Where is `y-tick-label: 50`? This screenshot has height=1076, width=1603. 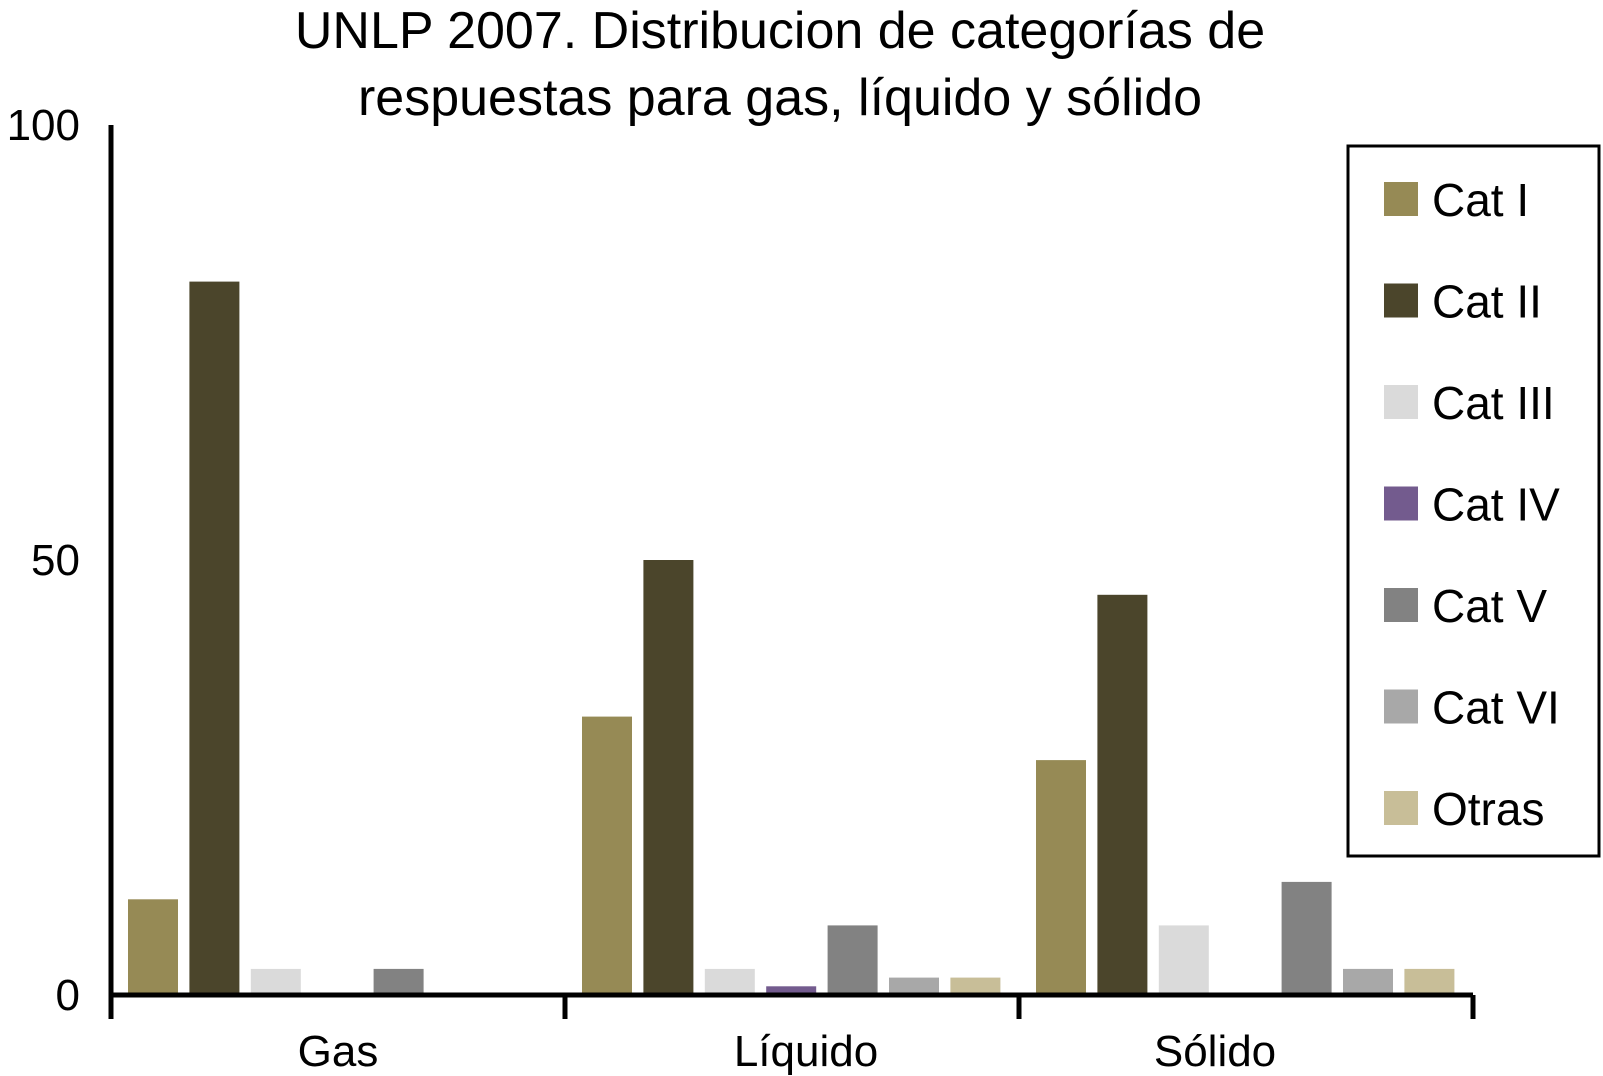 y-tick-label: 50 is located at coordinates (55, 560).